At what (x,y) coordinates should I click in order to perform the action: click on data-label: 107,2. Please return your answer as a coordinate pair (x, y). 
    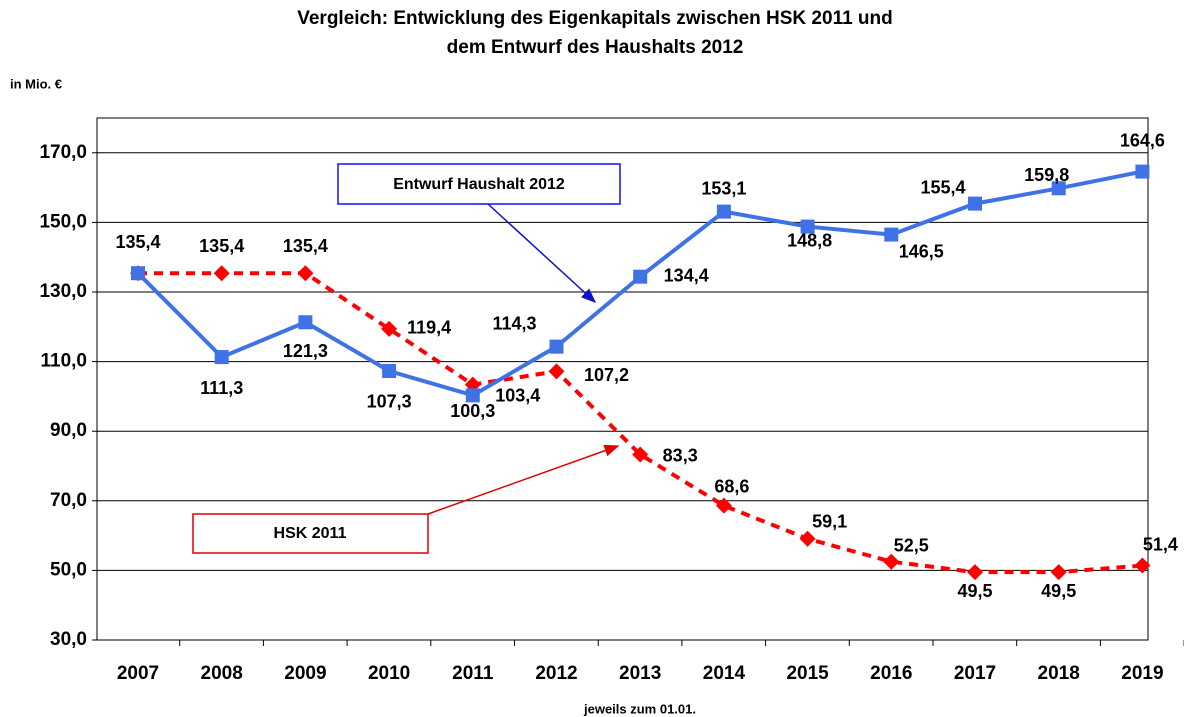
    Looking at the image, I should click on (606, 375).